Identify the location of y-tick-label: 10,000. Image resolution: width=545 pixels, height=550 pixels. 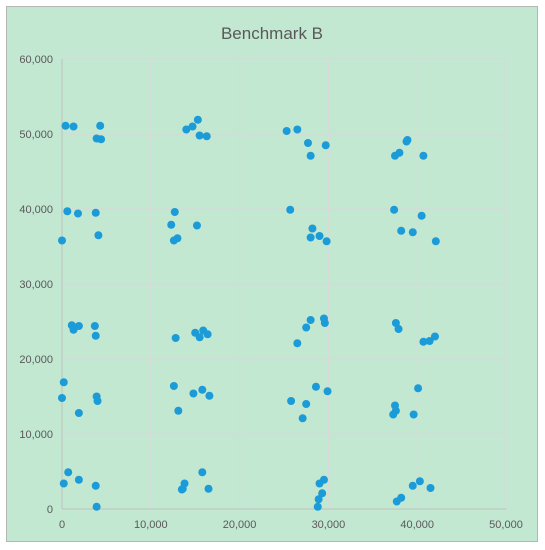
(36, 435).